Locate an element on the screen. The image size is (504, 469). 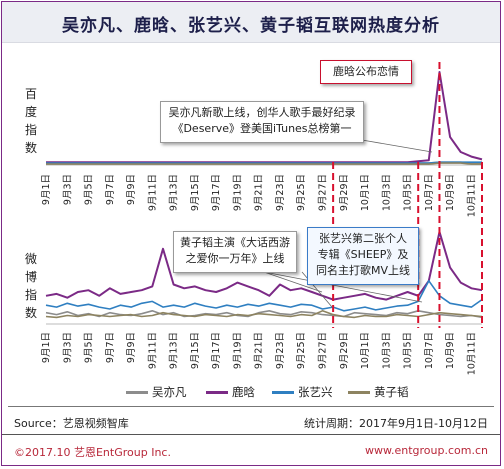
legend-item-wuyifan: 吴亦凡 is located at coordinates (156, 392).